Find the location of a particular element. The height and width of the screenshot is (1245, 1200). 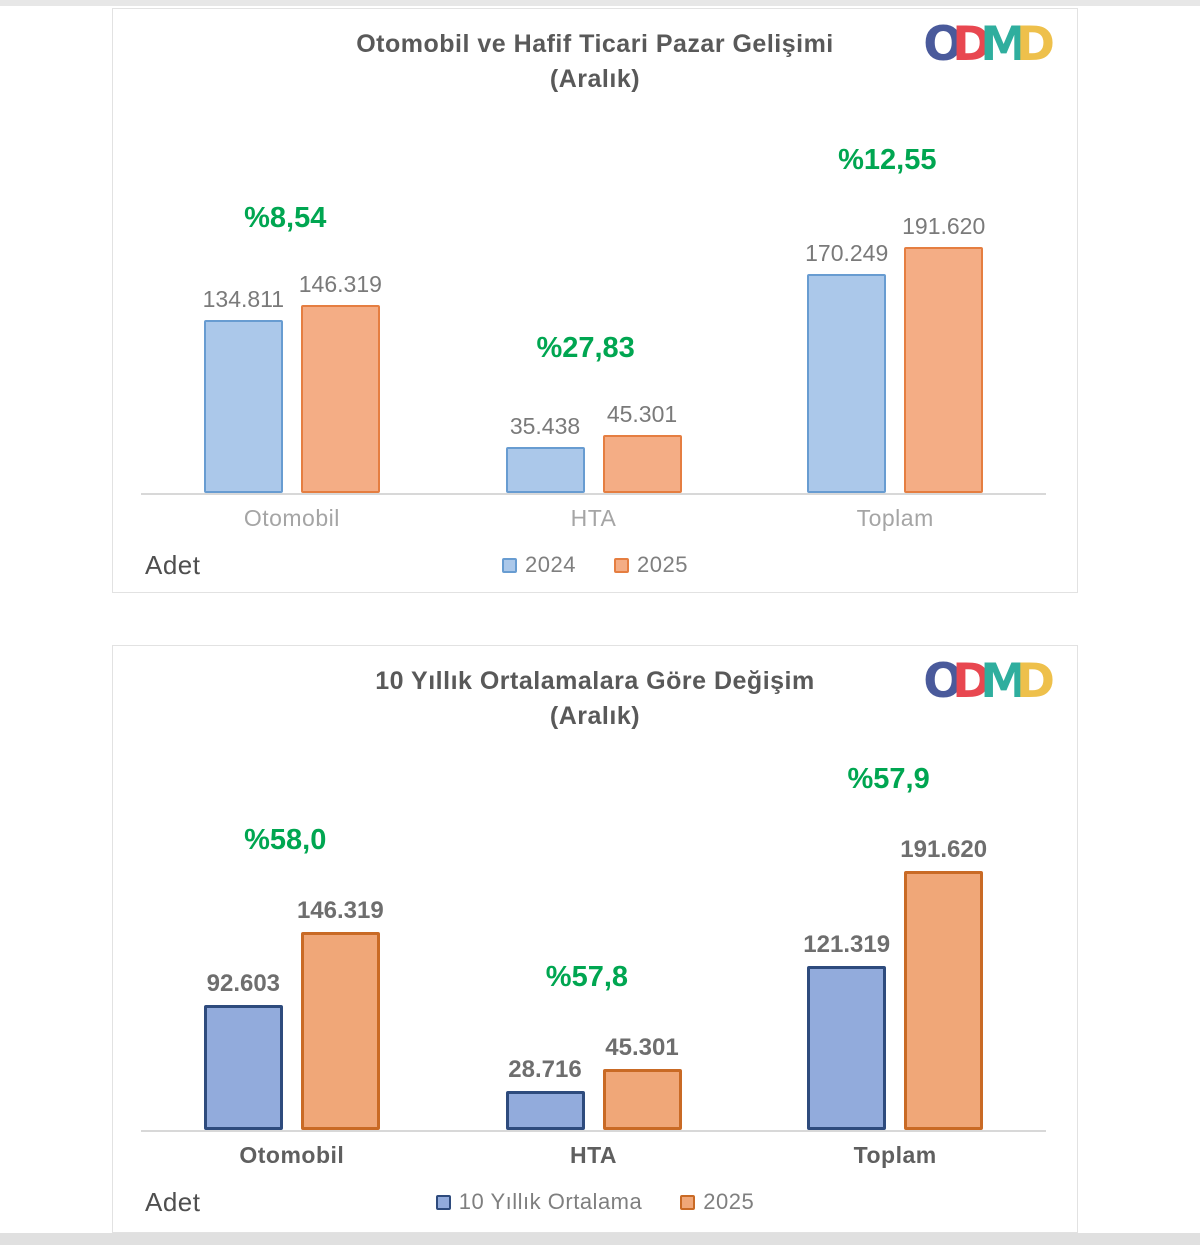

bars-pair: 134.811 146.319 is located at coordinates (292, 382).